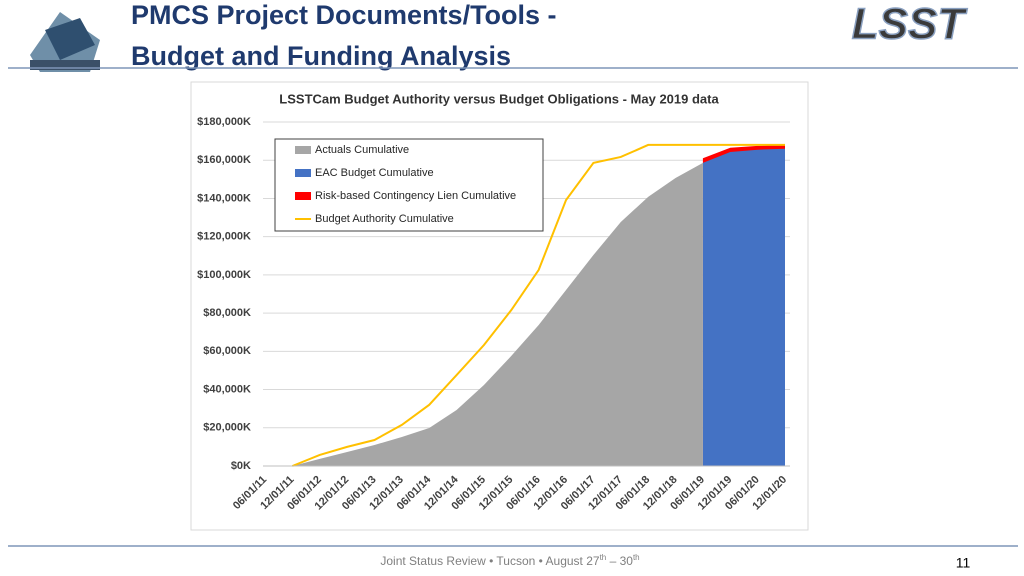  I want to click on lsst-logo: LSST, so click(910, 24).